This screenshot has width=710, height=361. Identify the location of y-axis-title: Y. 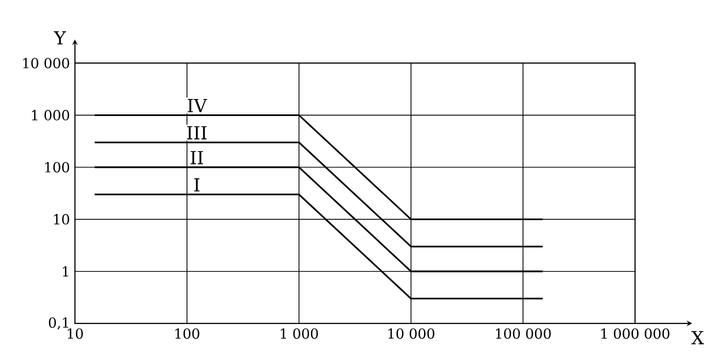
(60, 37).